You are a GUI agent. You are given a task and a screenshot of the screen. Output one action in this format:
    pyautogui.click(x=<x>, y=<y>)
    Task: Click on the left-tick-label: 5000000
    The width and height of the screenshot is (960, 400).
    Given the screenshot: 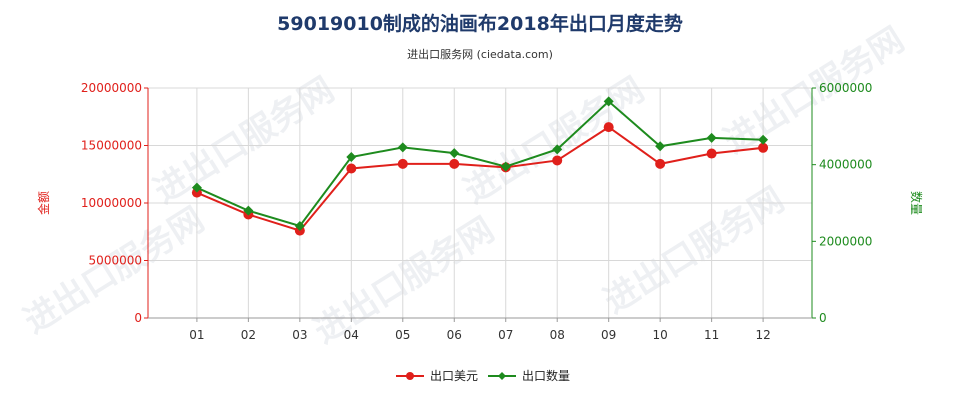 What is the action you would take?
    pyautogui.click(x=115, y=261)
    